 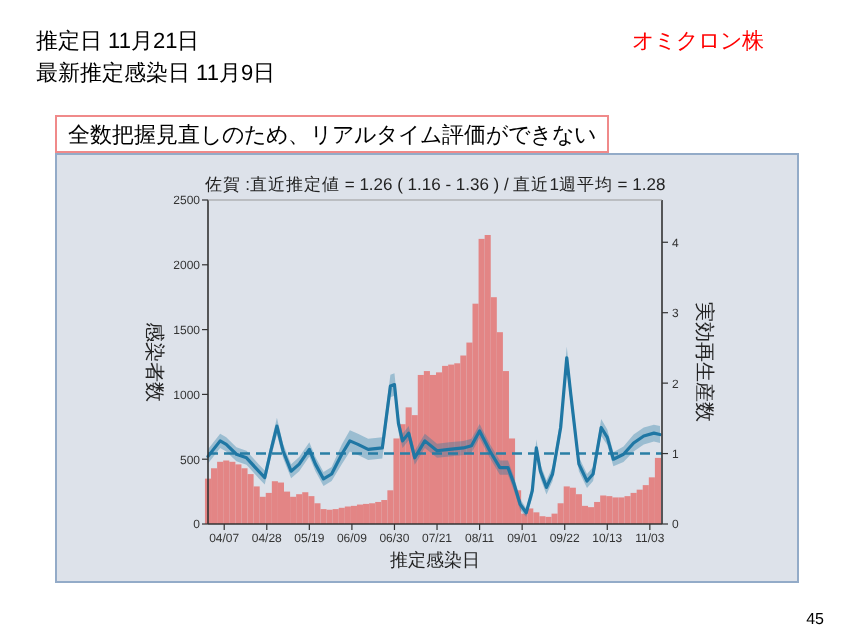 I want to click on text: 推定日 11月21日, so click(x=118, y=41).